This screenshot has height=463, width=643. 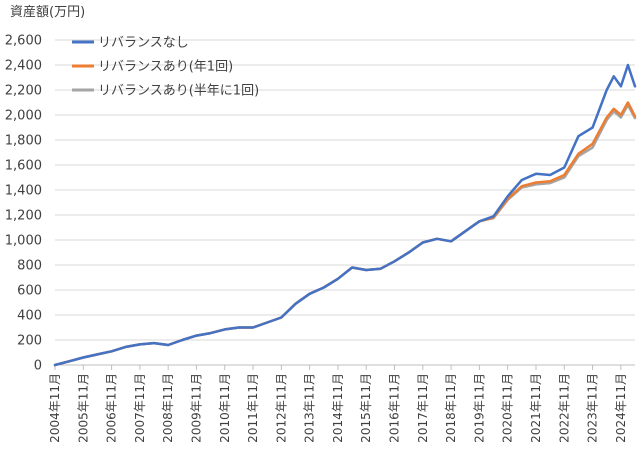 I want to click on x-tick-label: 2020年11月, so click(x=508, y=408).